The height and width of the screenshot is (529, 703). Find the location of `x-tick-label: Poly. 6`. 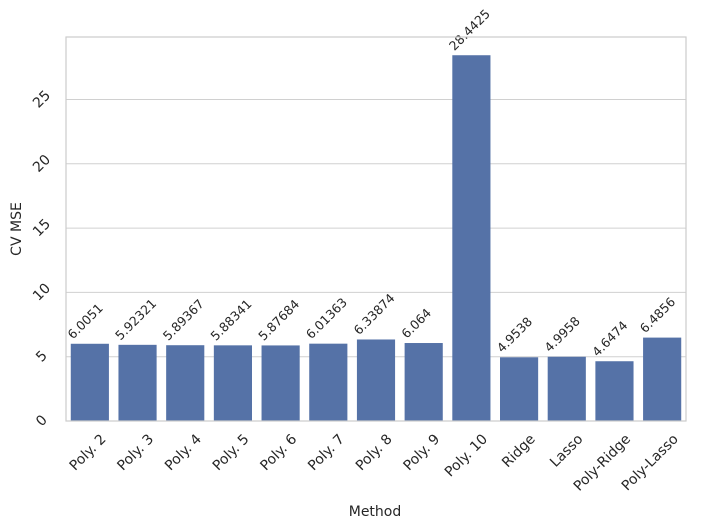

x-tick-label: Poly. 6 is located at coordinates (278, 452).